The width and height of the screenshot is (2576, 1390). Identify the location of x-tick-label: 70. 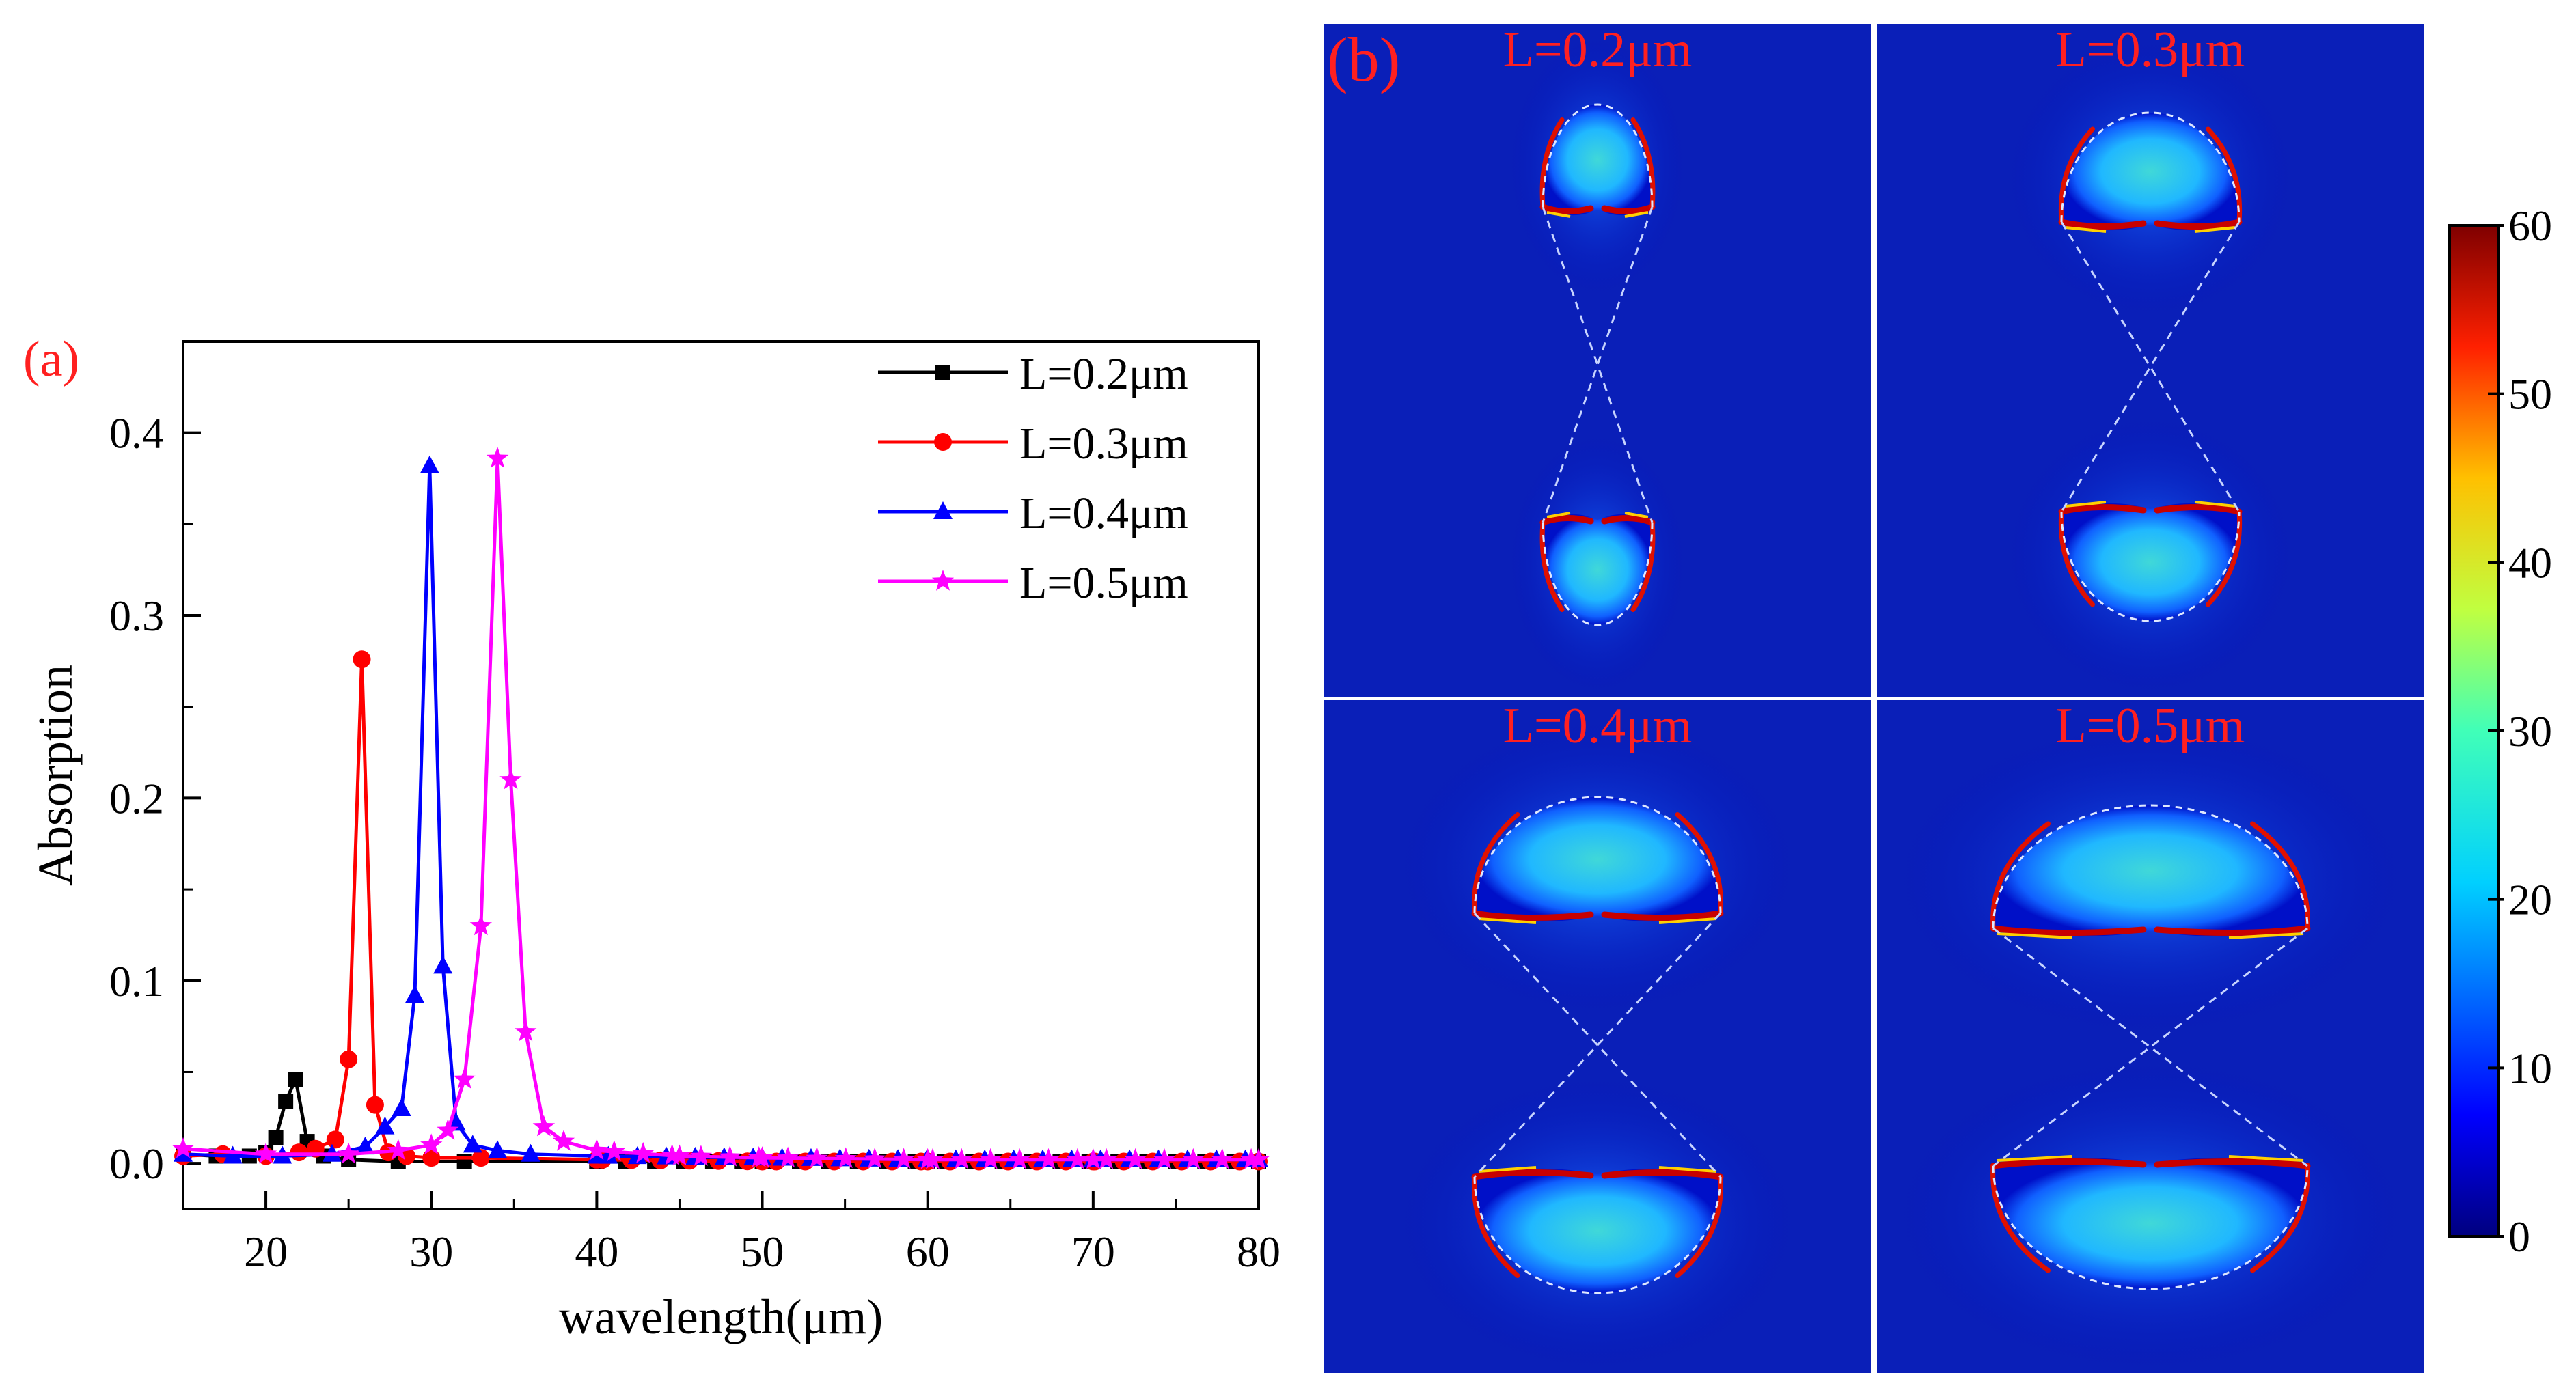
(1093, 1251).